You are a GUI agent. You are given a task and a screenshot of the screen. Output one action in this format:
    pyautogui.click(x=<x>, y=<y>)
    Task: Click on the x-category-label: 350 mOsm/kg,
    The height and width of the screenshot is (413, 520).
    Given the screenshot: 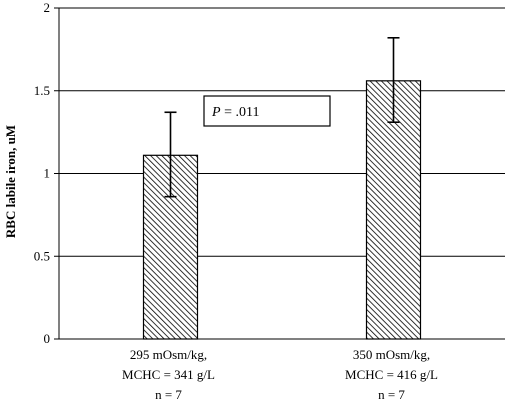 What is the action you would take?
    pyautogui.click(x=391, y=354)
    